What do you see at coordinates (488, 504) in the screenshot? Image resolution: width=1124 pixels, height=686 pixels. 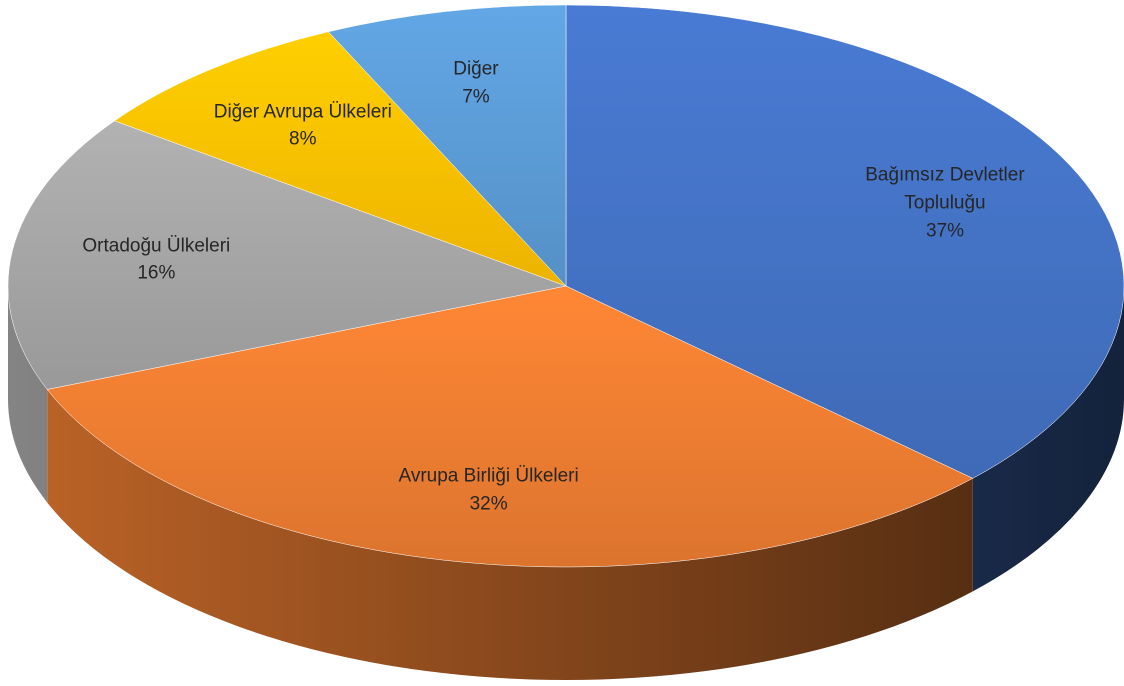 I see `slice-percent: 32%` at bounding box center [488, 504].